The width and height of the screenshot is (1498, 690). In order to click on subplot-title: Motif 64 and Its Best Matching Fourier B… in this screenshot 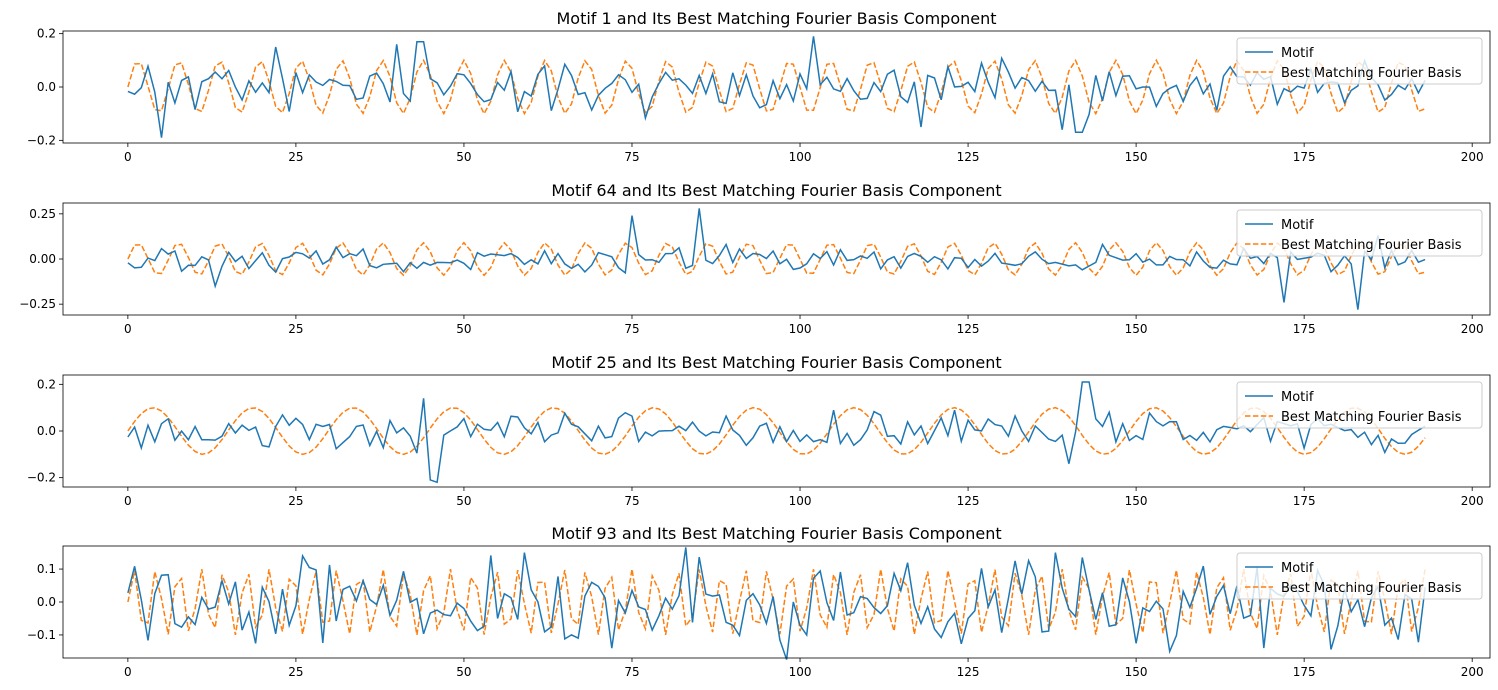, I will do `click(776, 190)`.